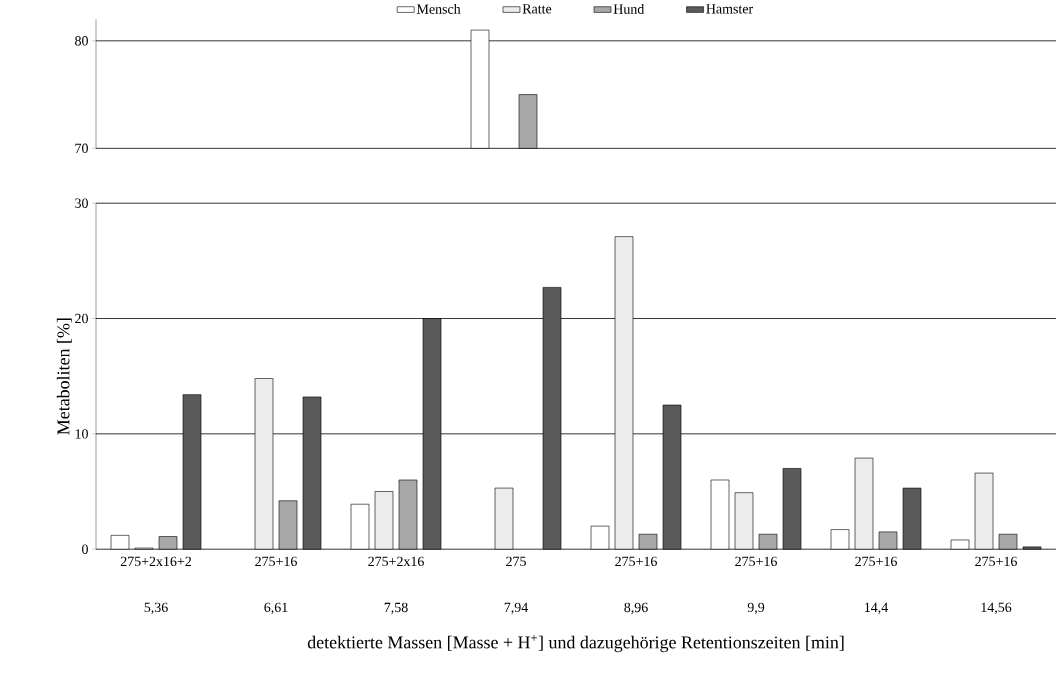 Image resolution: width=1059 pixels, height=693 pixels. What do you see at coordinates (85, 549) in the screenshot?
I see `y-tick-label: 0` at bounding box center [85, 549].